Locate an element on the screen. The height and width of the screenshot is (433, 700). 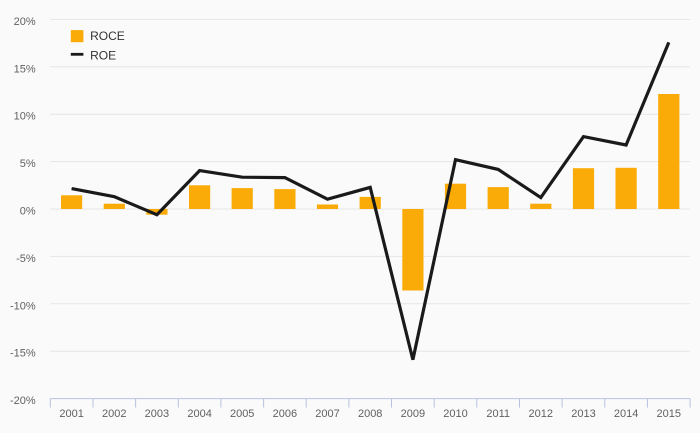
svg-text: 2002 is located at coordinates (114, 414).